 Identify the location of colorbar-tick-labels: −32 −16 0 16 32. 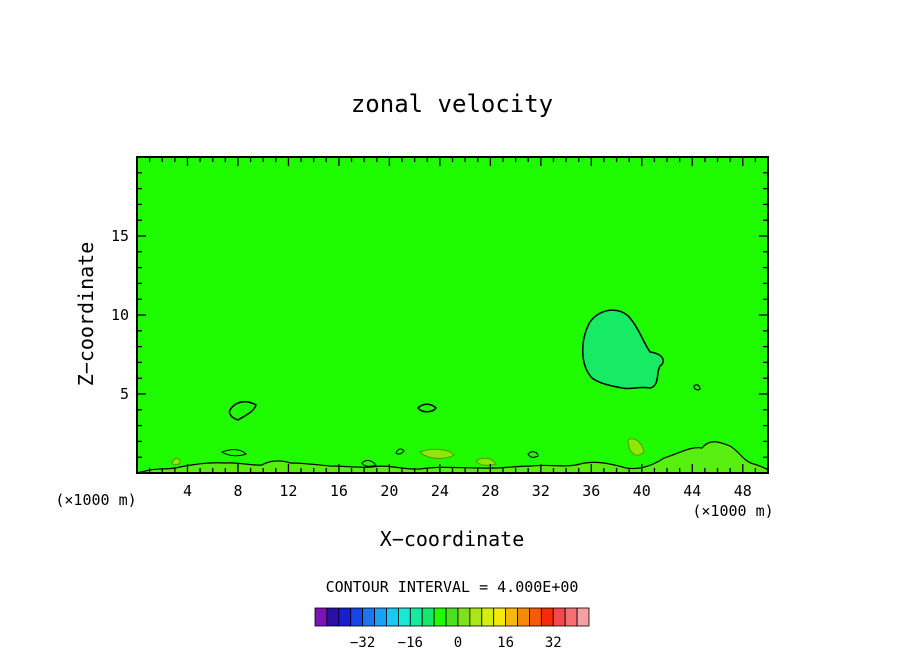
(456, 643).